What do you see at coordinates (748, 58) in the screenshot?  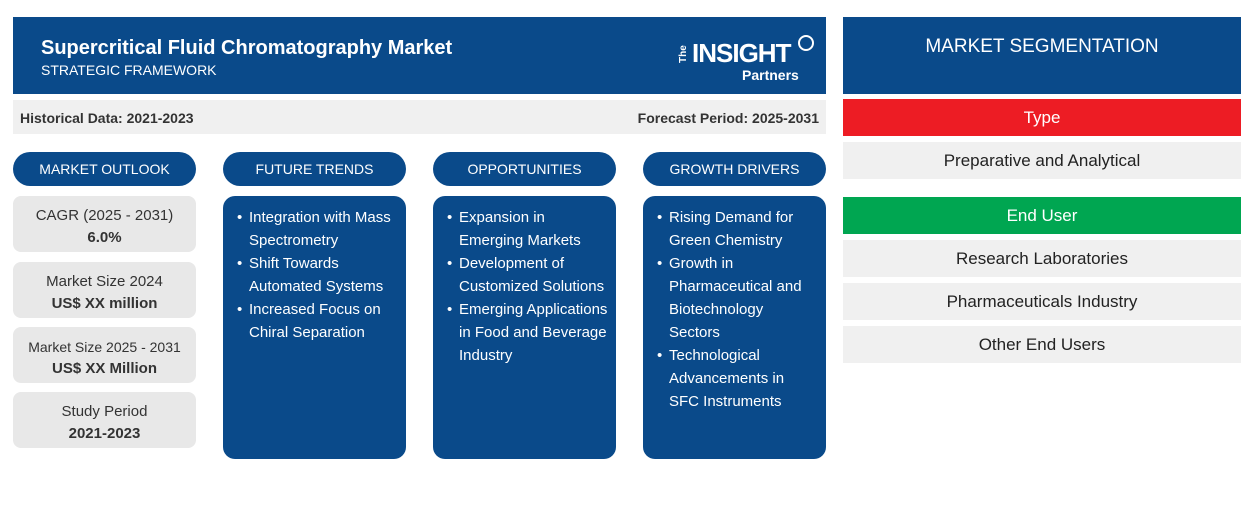 I see `insight-partners-logo: The INSIGHT Partners` at bounding box center [748, 58].